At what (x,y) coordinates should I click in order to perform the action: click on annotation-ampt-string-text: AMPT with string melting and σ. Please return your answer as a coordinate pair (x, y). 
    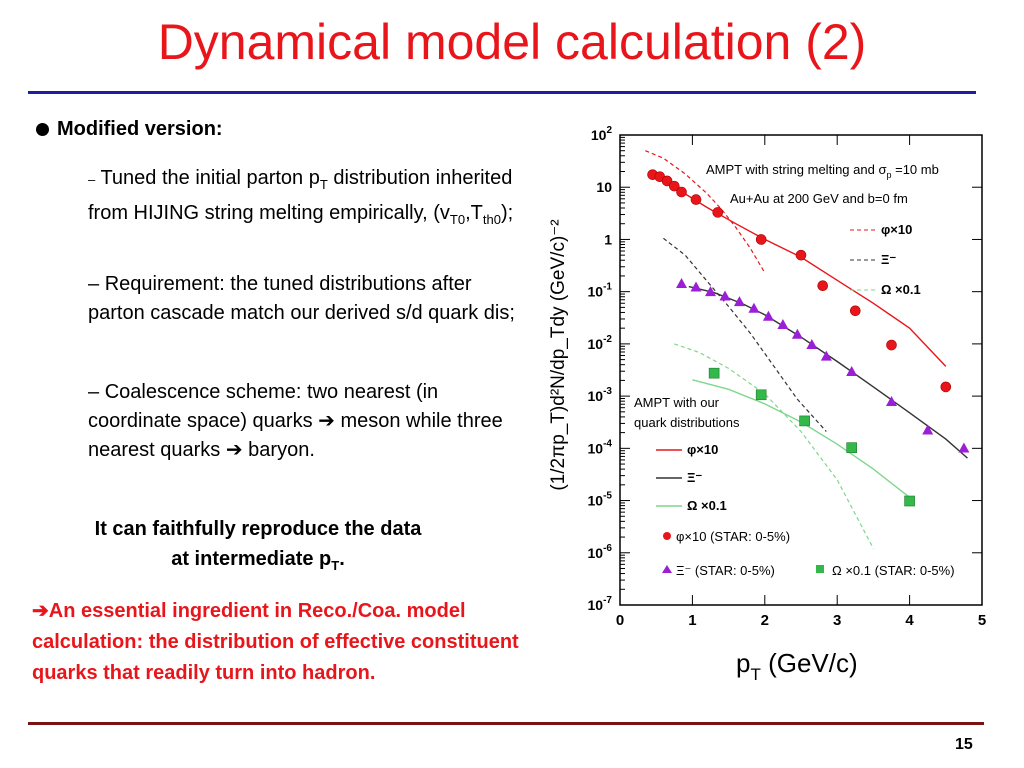
    Looking at the image, I should click on (796, 169).